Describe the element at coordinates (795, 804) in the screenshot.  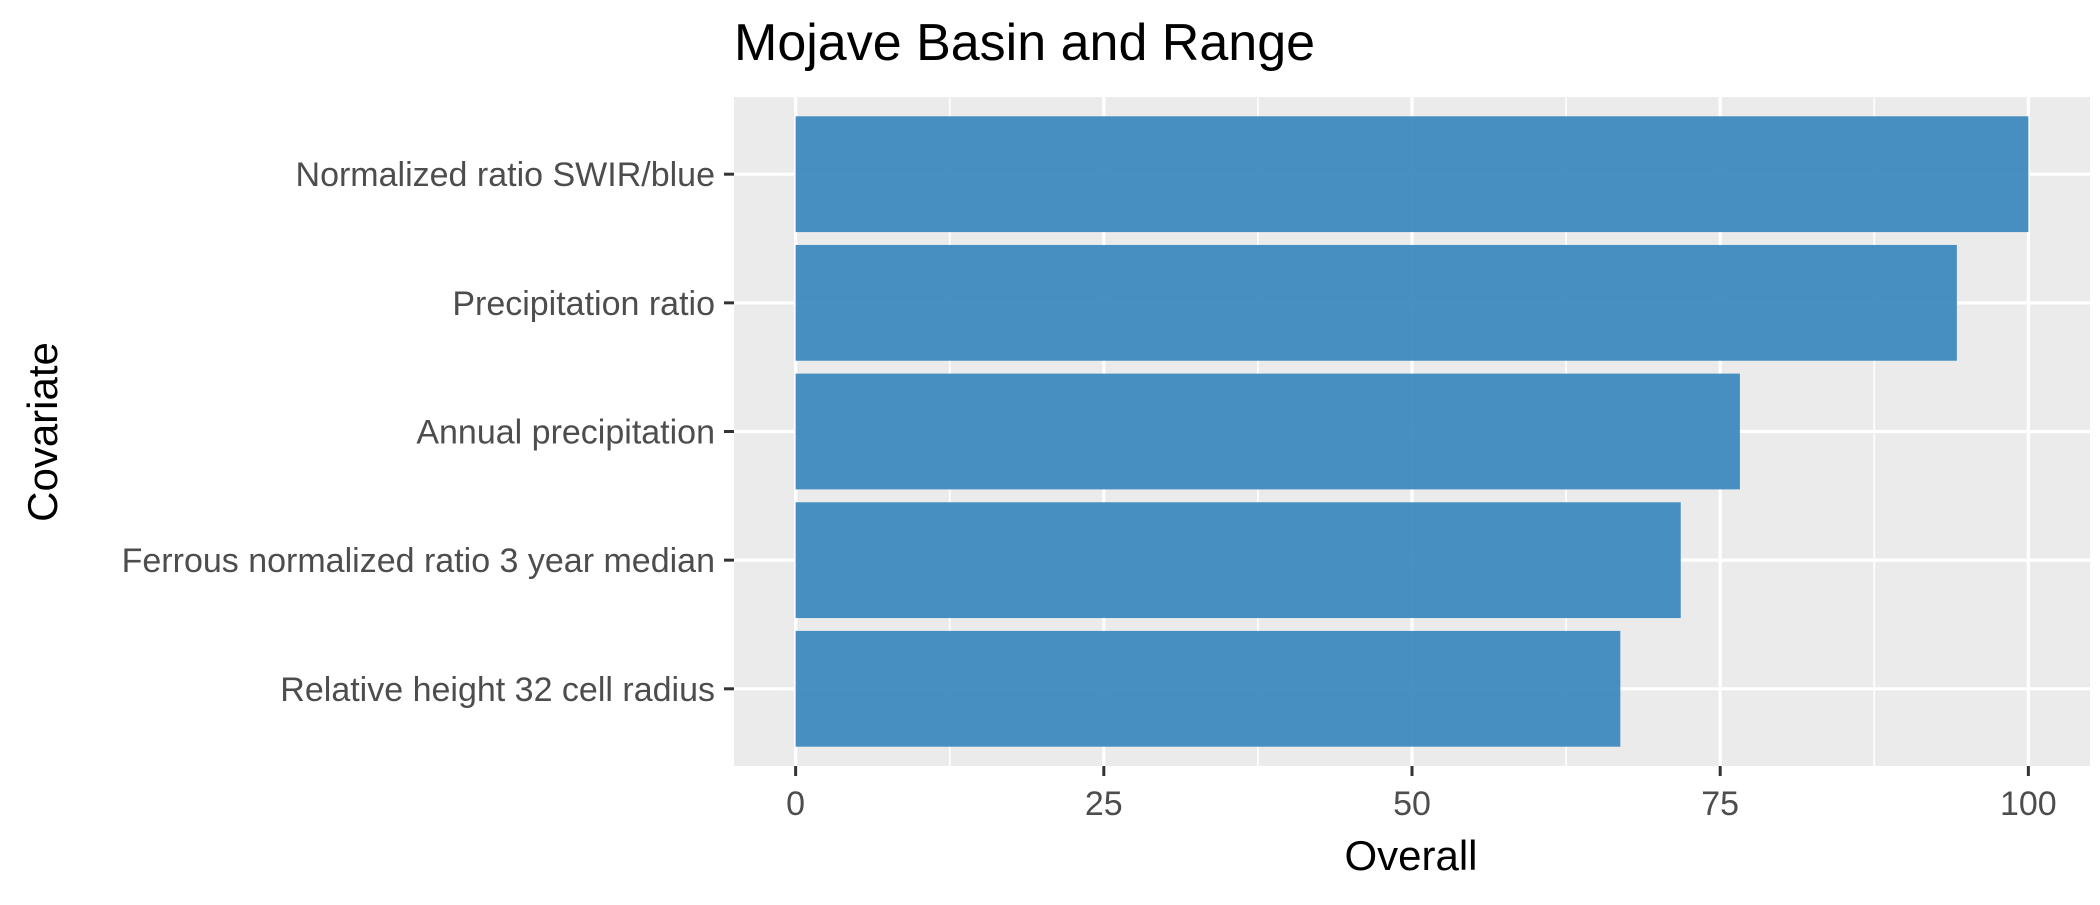
I see `x-tick-label: 0` at that location.